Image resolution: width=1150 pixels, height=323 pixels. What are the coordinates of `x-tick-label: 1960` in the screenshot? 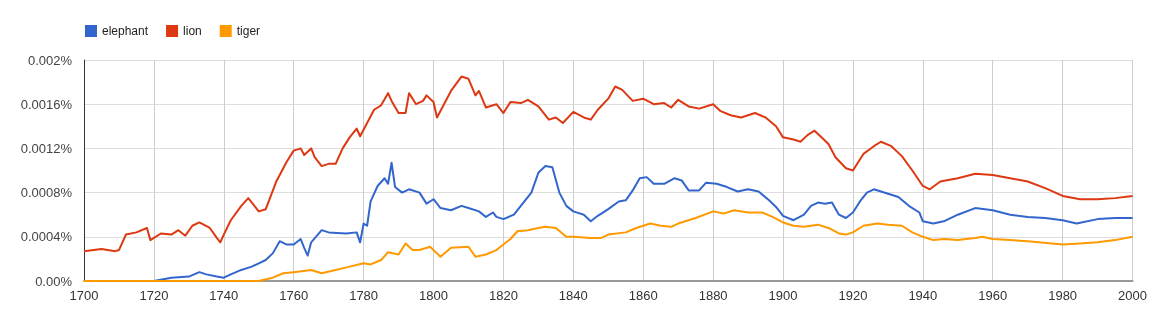 It's located at (993, 295).